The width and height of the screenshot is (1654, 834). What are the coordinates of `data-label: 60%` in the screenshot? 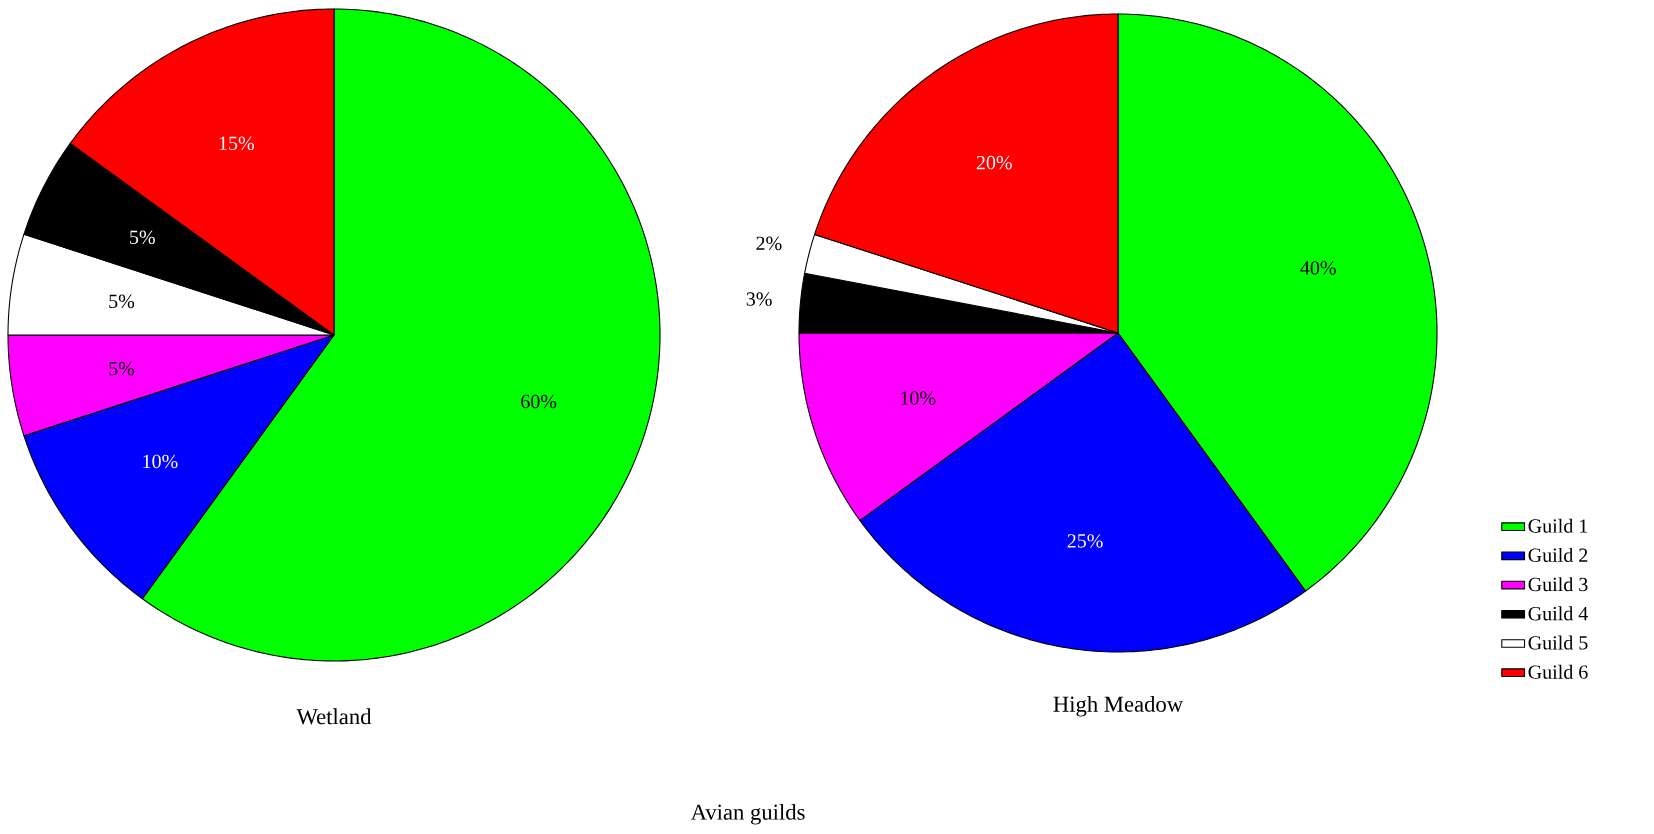 It's located at (539, 401).